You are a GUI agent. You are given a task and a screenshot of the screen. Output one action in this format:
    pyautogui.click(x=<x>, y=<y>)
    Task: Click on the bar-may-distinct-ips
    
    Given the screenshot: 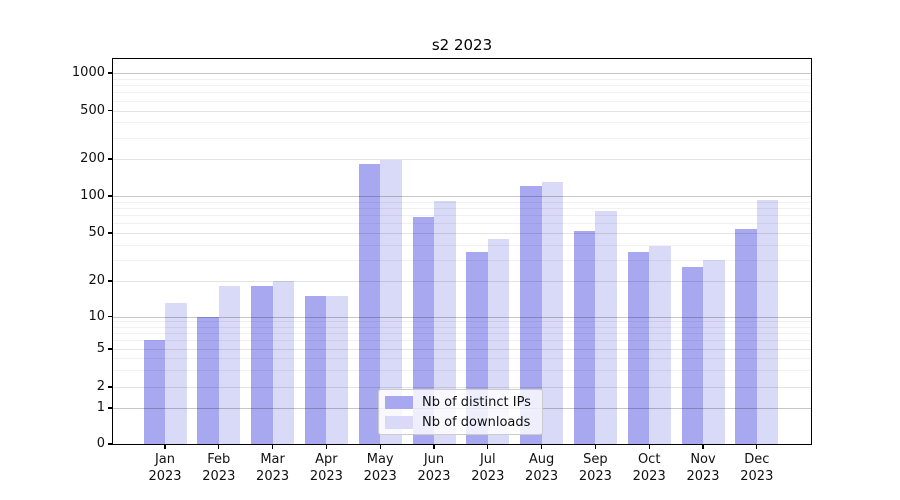 What is the action you would take?
    pyautogui.click(x=369, y=304)
    